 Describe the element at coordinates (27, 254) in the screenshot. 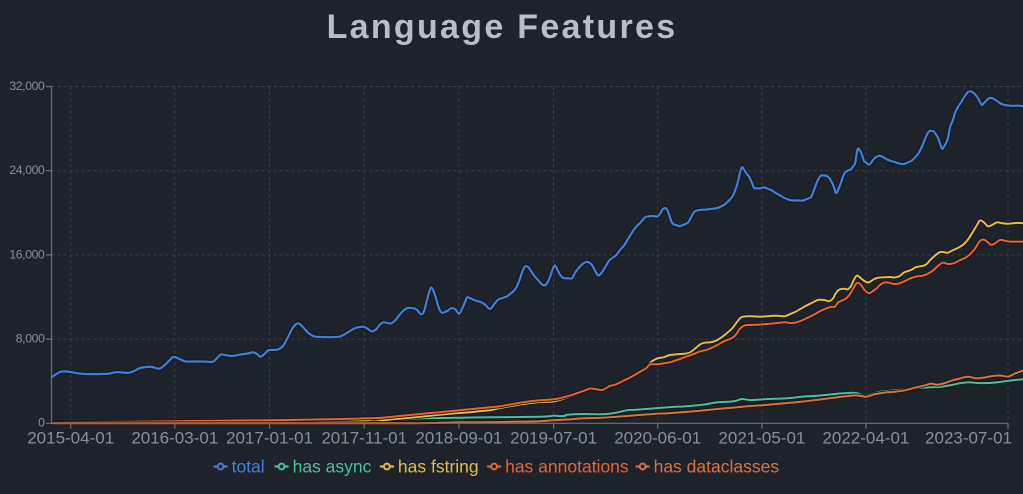

I see `svg-text: 16,000` at that location.